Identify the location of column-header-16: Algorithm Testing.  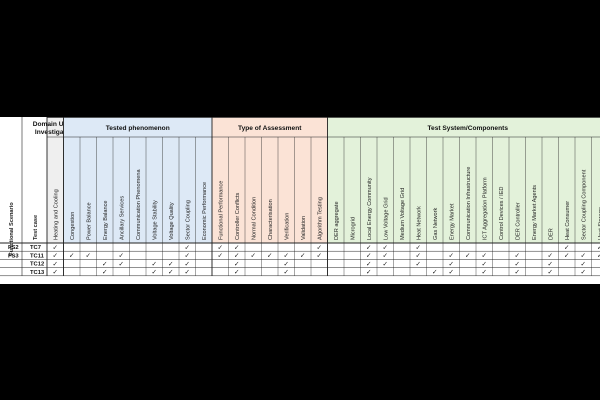
(320, 218).